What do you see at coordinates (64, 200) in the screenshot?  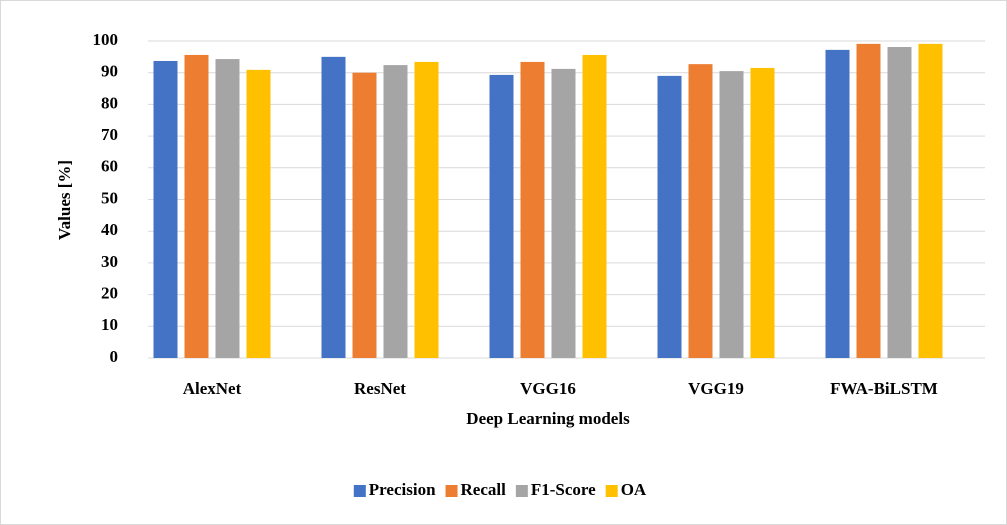 I see `y-axis-title: Values [%]` at bounding box center [64, 200].